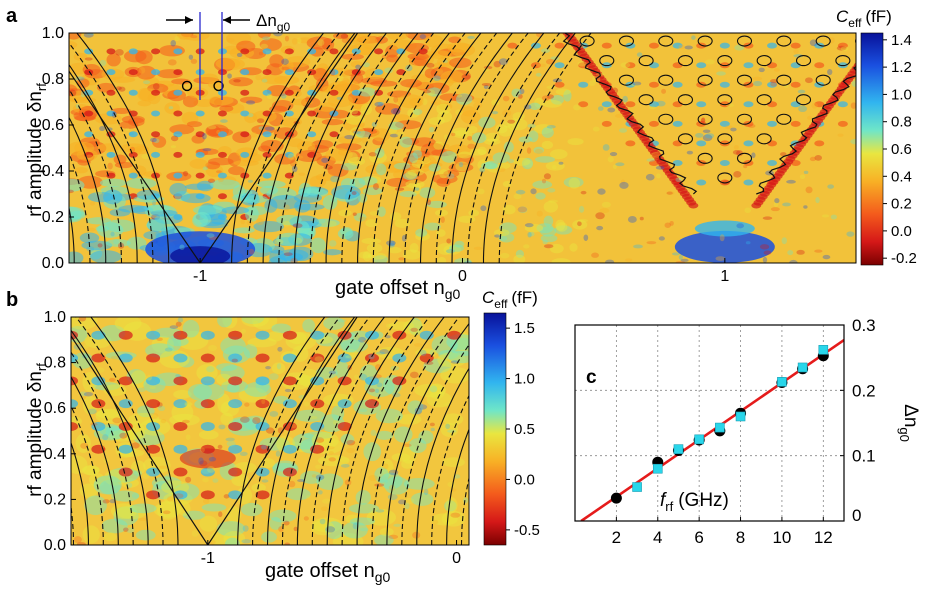 This screenshot has height=589, width=926. I want to click on x-tick-label: 1, so click(724, 276).